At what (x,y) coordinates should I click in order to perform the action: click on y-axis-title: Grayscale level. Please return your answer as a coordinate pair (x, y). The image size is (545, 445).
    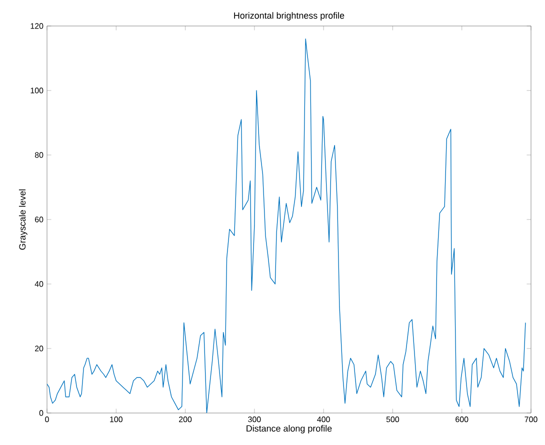
    Looking at the image, I should click on (23, 219).